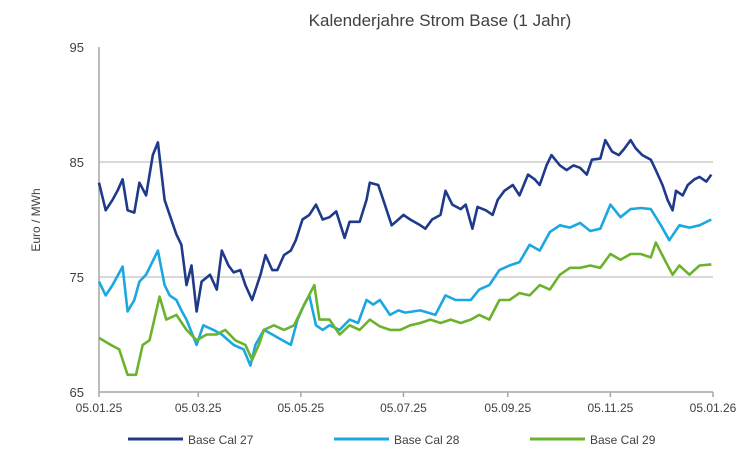 Image resolution: width=750 pixels, height=455 pixels. What do you see at coordinates (77, 47) in the screenshot?
I see `y-tick-label: 95` at bounding box center [77, 47].